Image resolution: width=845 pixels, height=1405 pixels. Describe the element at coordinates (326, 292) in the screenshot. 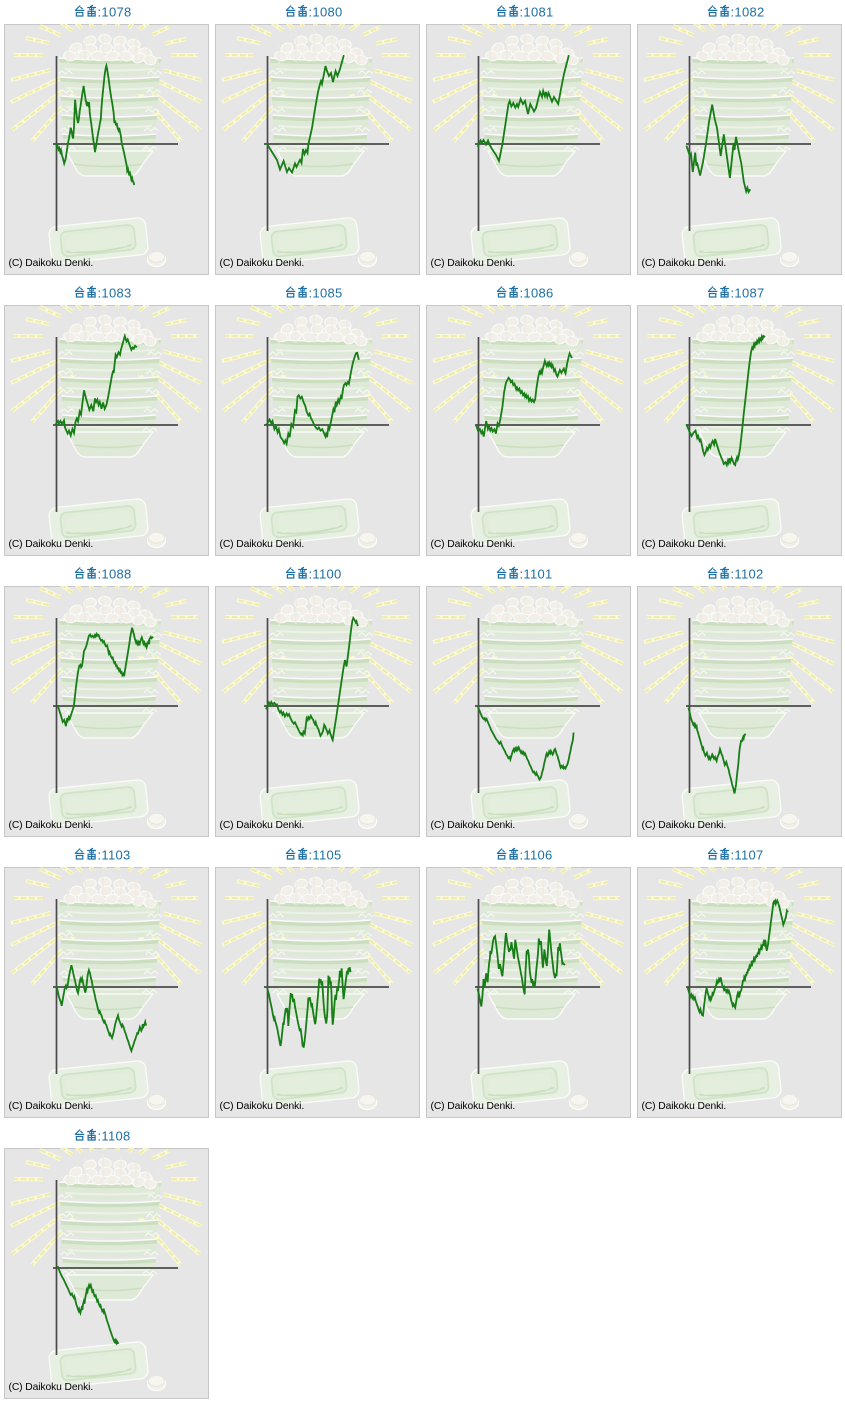

I see `svg-text: :1085` at that location.